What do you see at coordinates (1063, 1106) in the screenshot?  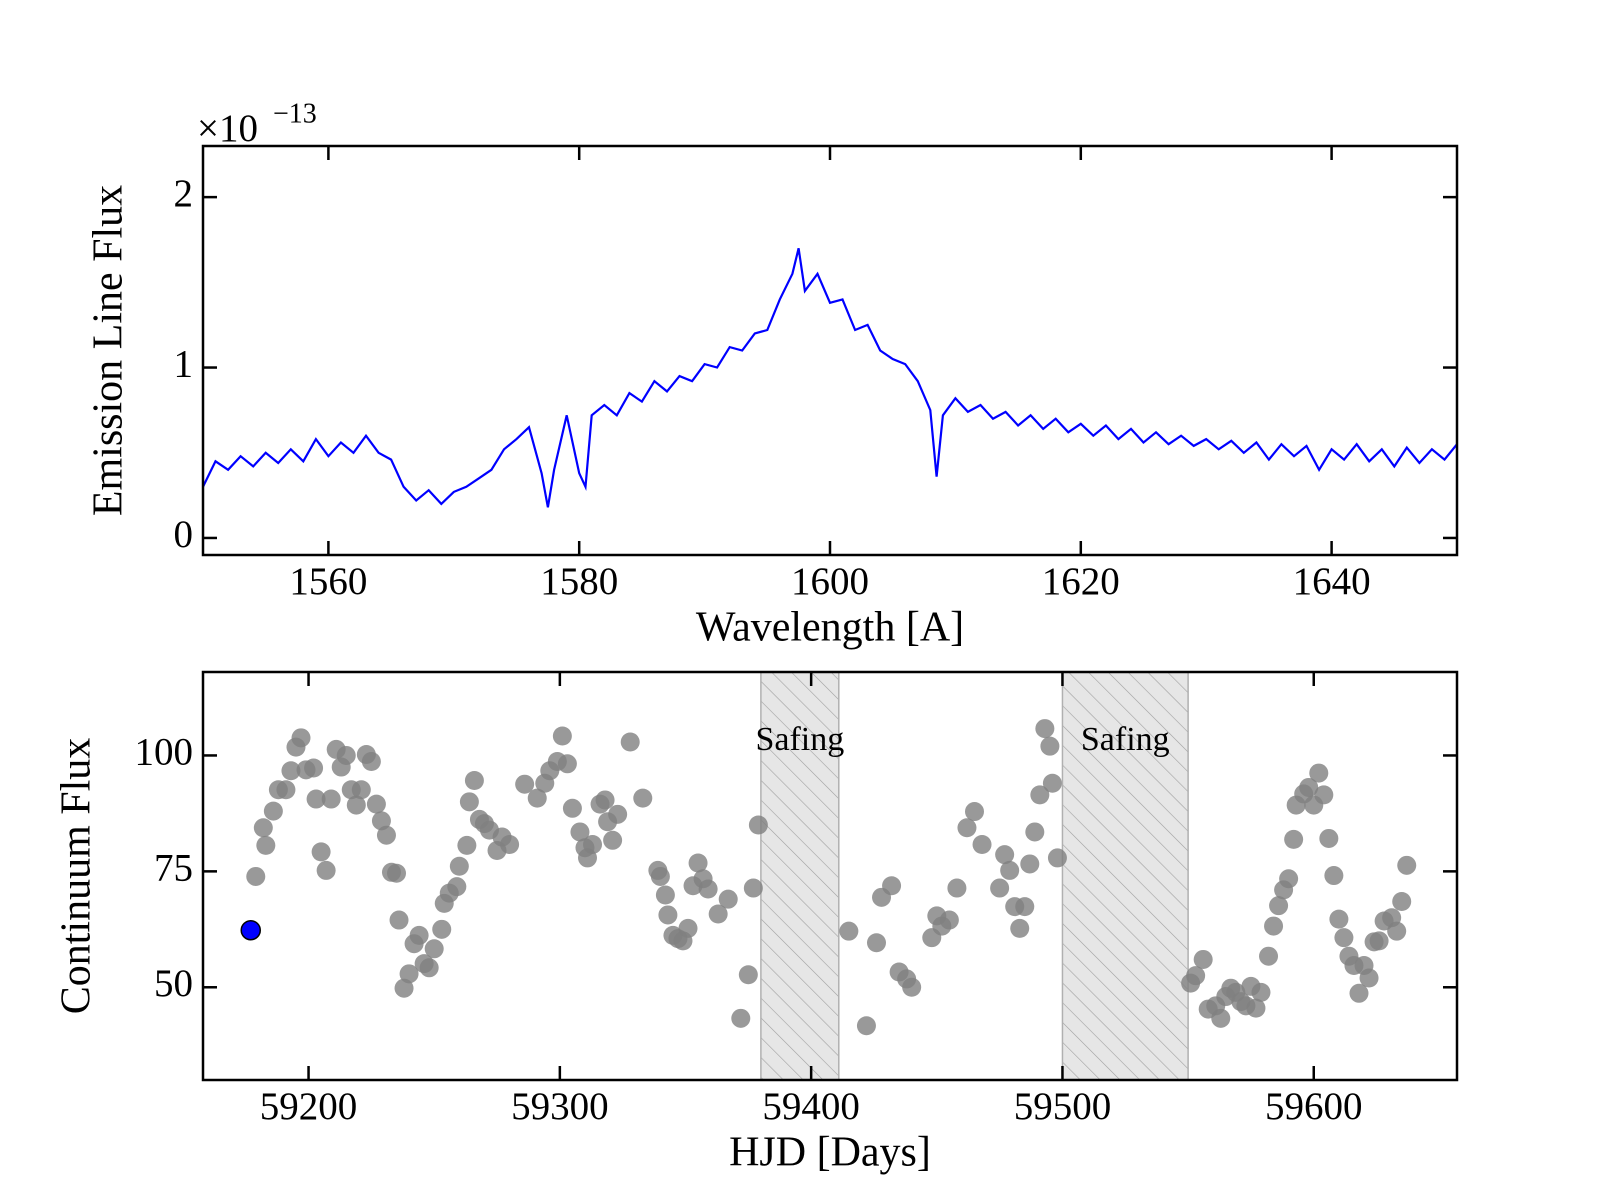 I see `x-tick-label: 59500` at bounding box center [1063, 1106].